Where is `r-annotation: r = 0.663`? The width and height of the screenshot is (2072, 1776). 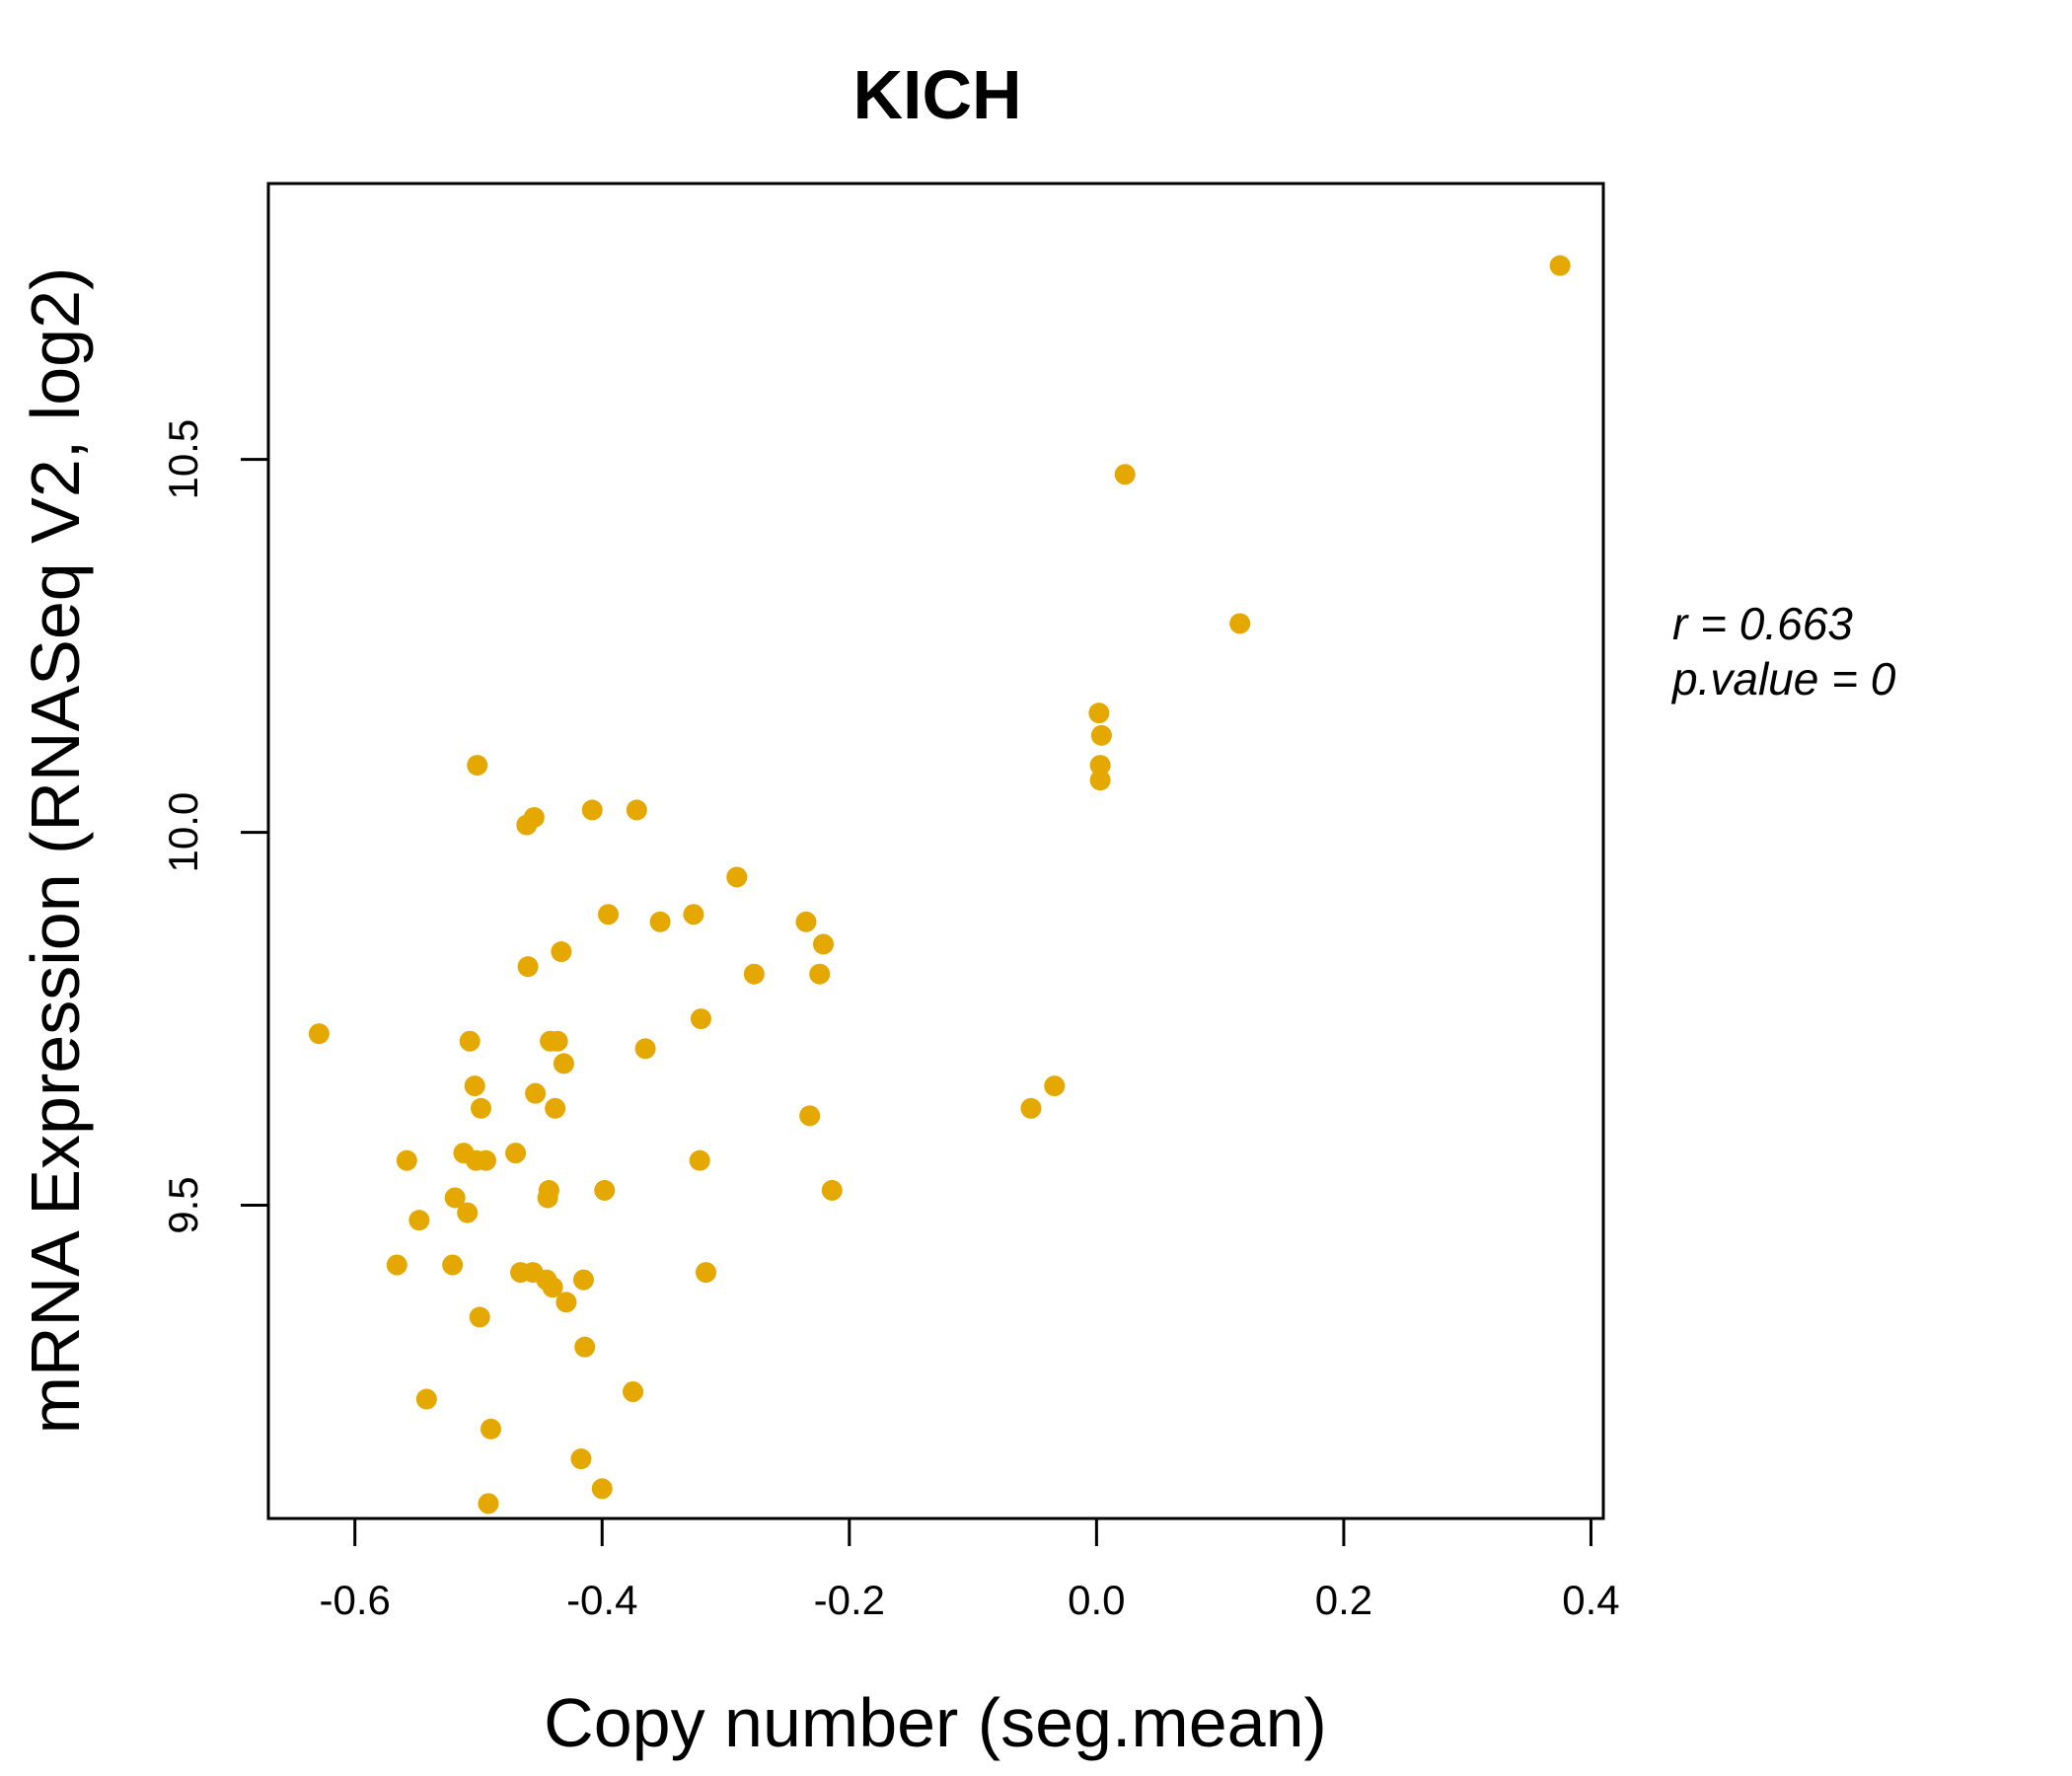
r-annotation: r = 0.663 is located at coordinates (1763, 624).